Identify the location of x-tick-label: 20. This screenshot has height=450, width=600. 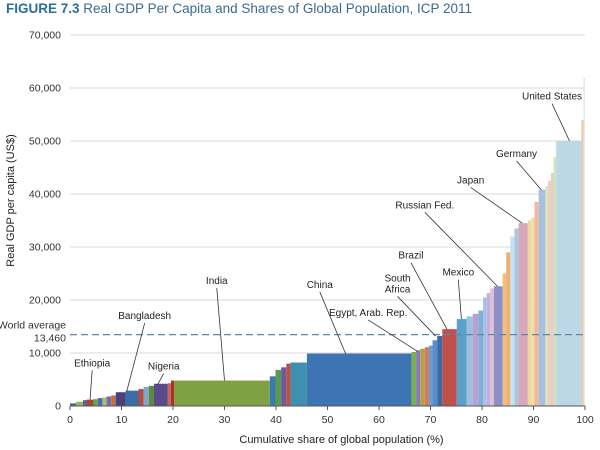
(173, 420).